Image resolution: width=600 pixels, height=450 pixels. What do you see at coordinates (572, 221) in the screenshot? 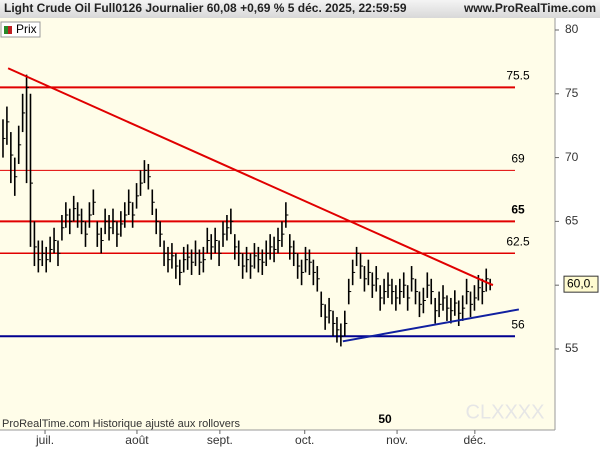
I see `y-tick-label: 65` at bounding box center [572, 221].